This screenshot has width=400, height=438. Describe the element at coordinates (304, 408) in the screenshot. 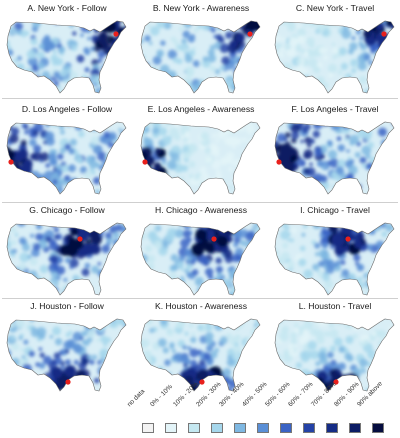

I see `legend-item: 60% - 70%` at that location.